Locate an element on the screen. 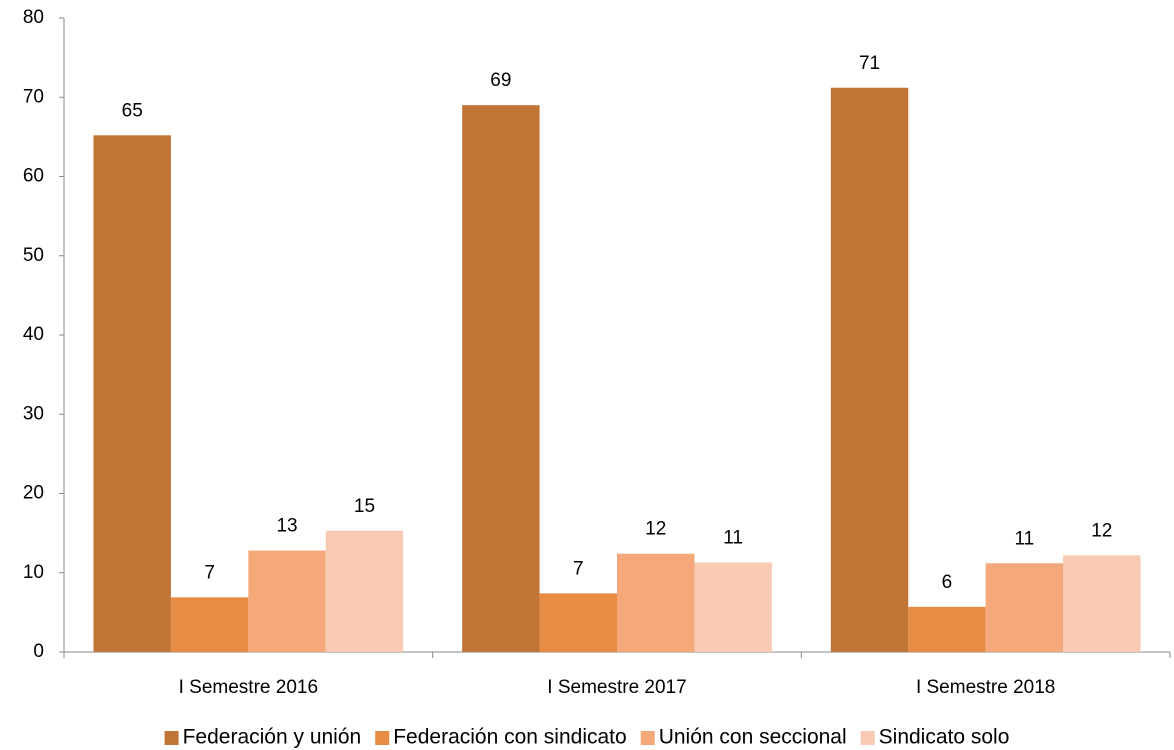  legend-label: Federación con sindicato is located at coordinates (509, 737).